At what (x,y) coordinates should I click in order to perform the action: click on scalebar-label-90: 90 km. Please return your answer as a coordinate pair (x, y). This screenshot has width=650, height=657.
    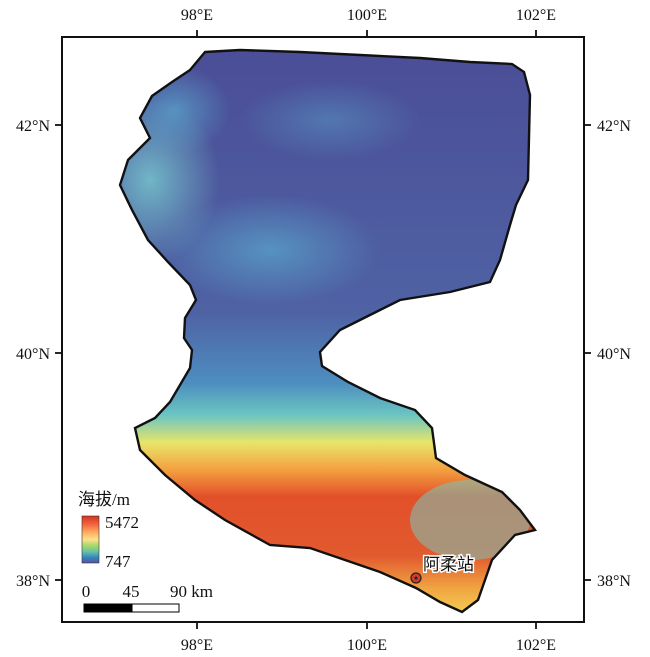
    Looking at the image, I should click on (191, 591).